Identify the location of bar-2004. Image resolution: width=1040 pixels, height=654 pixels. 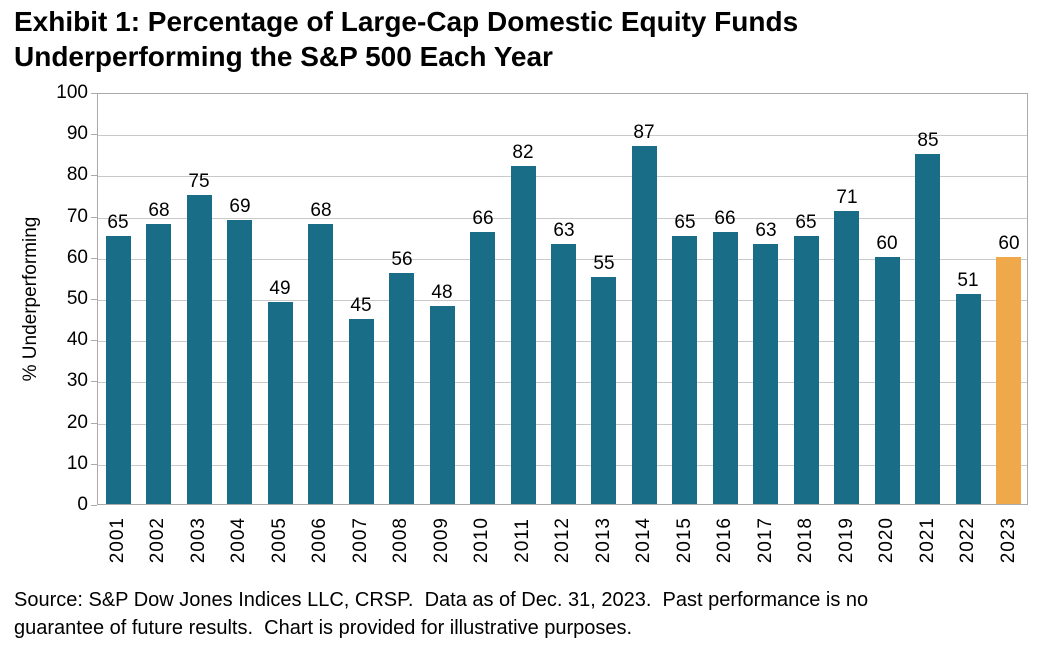
(239, 362).